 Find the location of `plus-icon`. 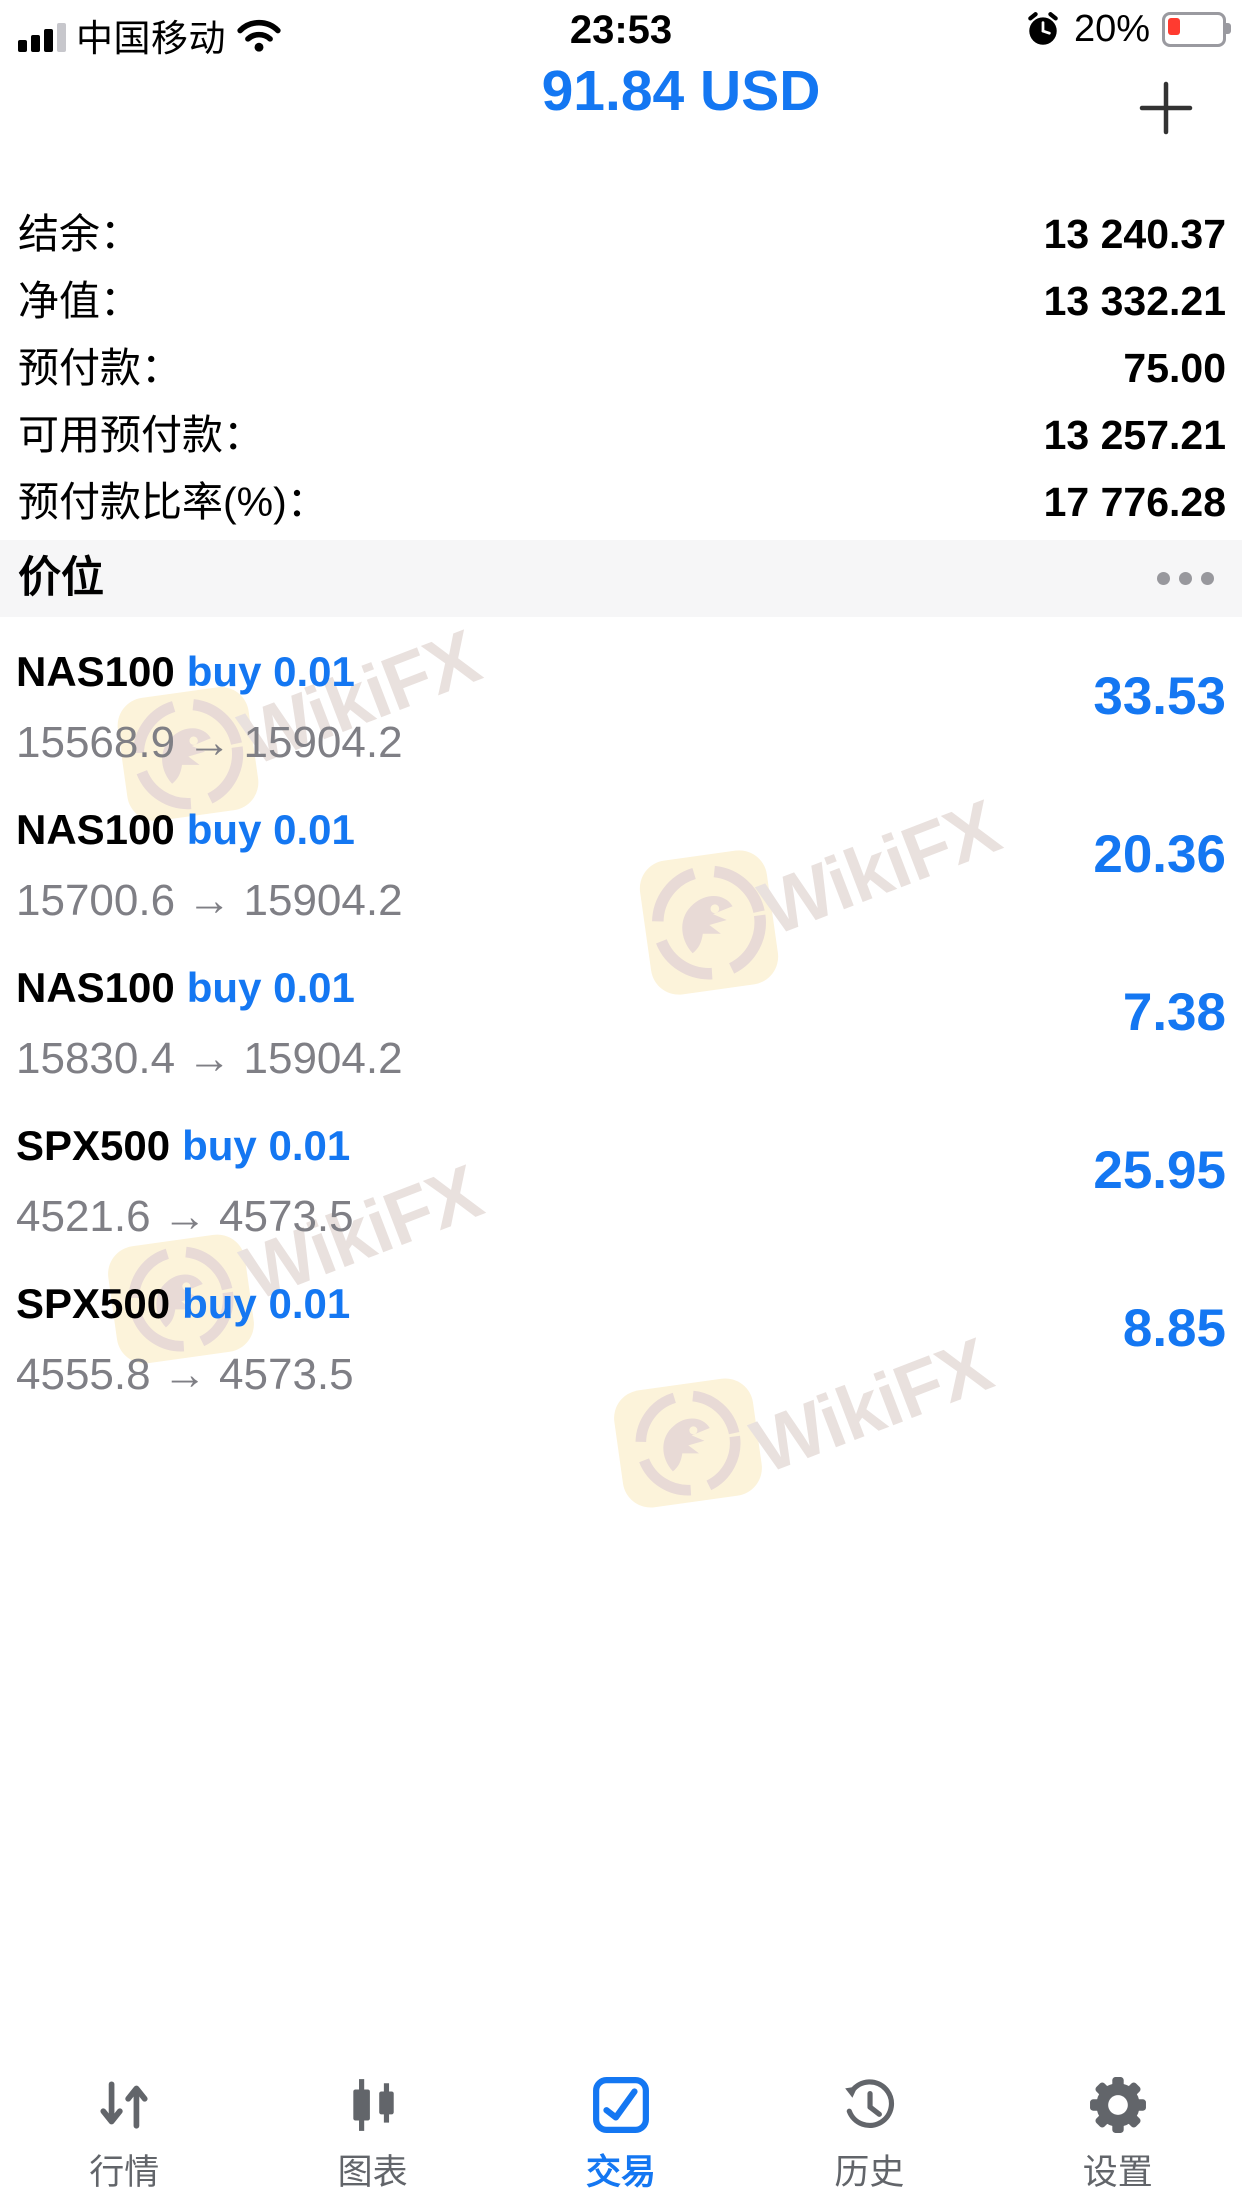

plus-icon is located at coordinates (1166, 108).